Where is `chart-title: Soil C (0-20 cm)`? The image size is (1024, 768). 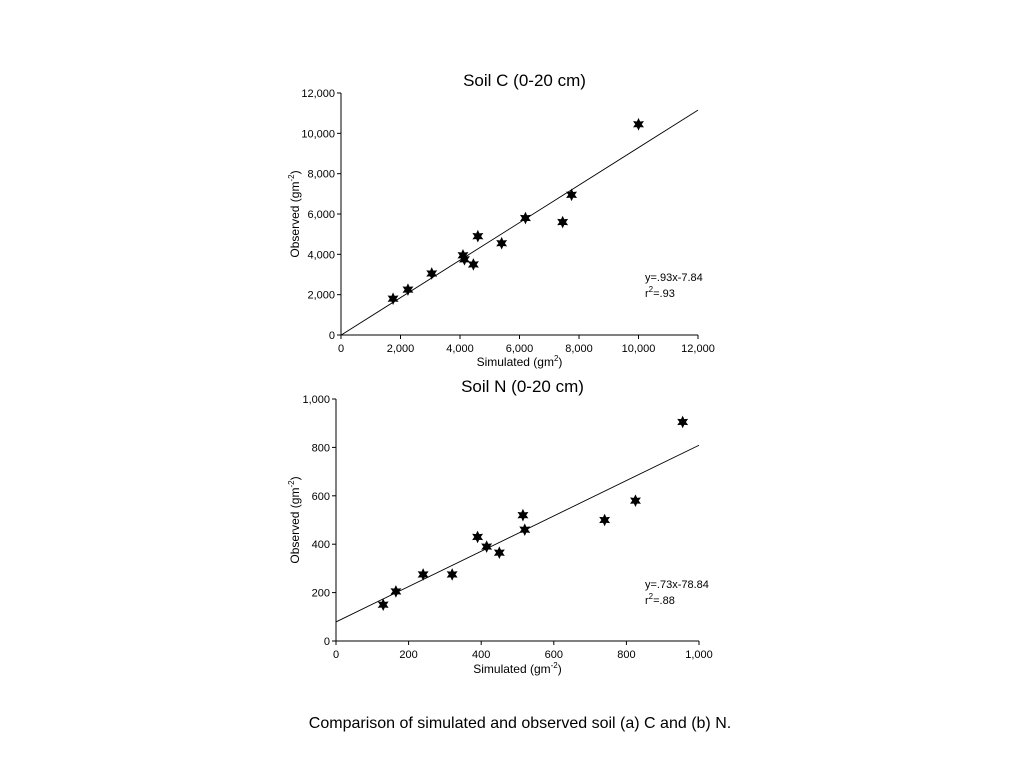 chart-title: Soil C (0-20 cm) is located at coordinates (524, 80).